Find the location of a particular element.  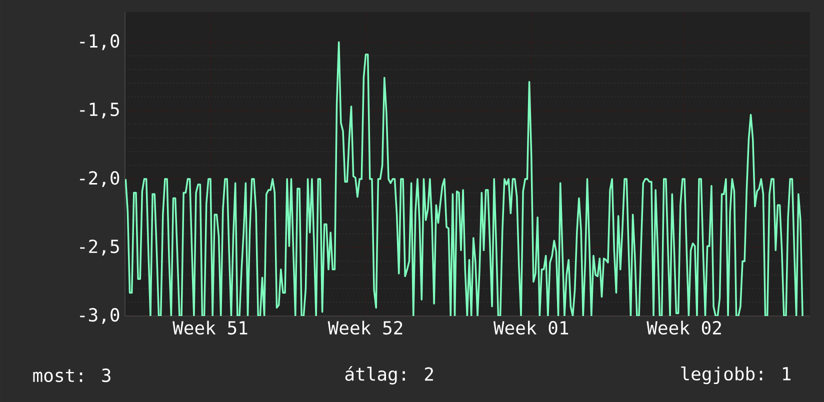

y-tick-label: -3,0 is located at coordinates (100, 316).